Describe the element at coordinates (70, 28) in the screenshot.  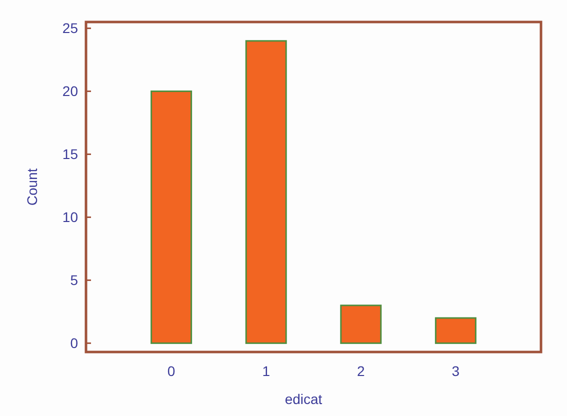
I see `y-tick-label: 25` at that location.